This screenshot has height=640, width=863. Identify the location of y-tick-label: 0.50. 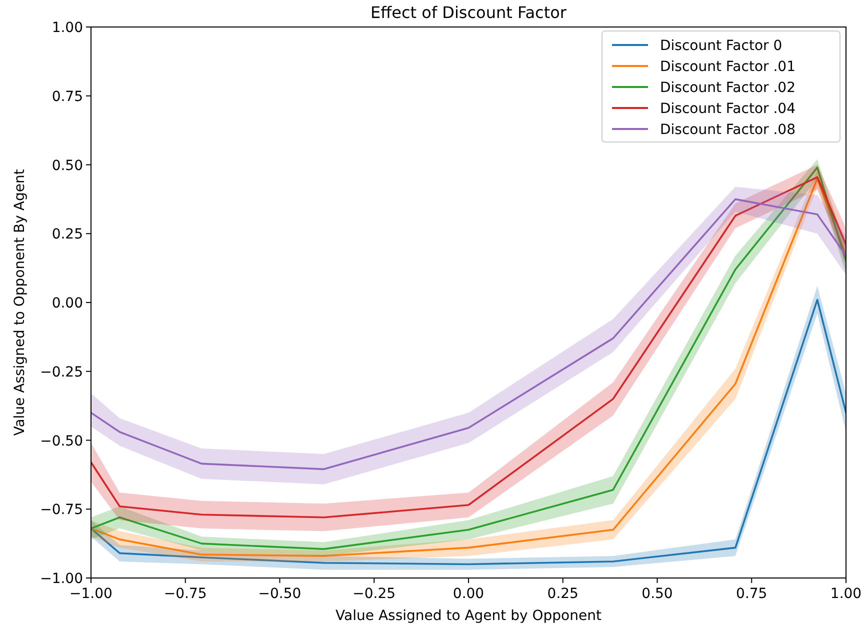
(67, 166).